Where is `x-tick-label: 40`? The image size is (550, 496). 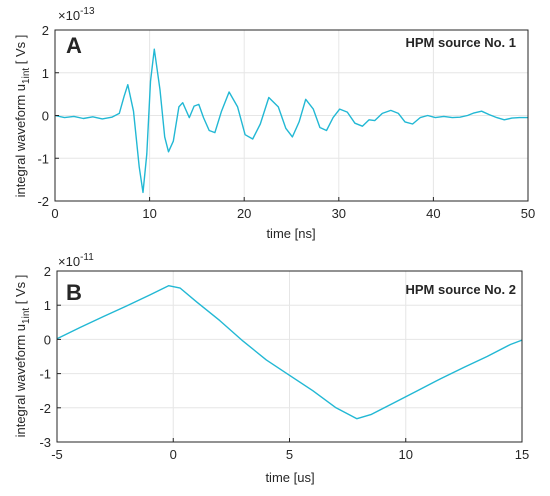
x-tick-label: 40 is located at coordinates (433, 213).